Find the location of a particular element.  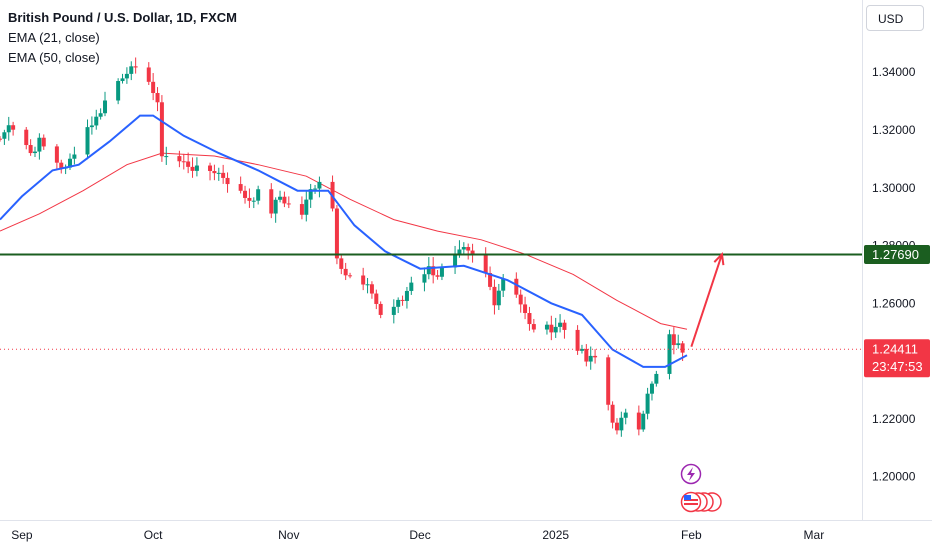

symbol-title: British Pound / U.S. Dollar, 1D, FXCM is located at coordinates (122, 17).